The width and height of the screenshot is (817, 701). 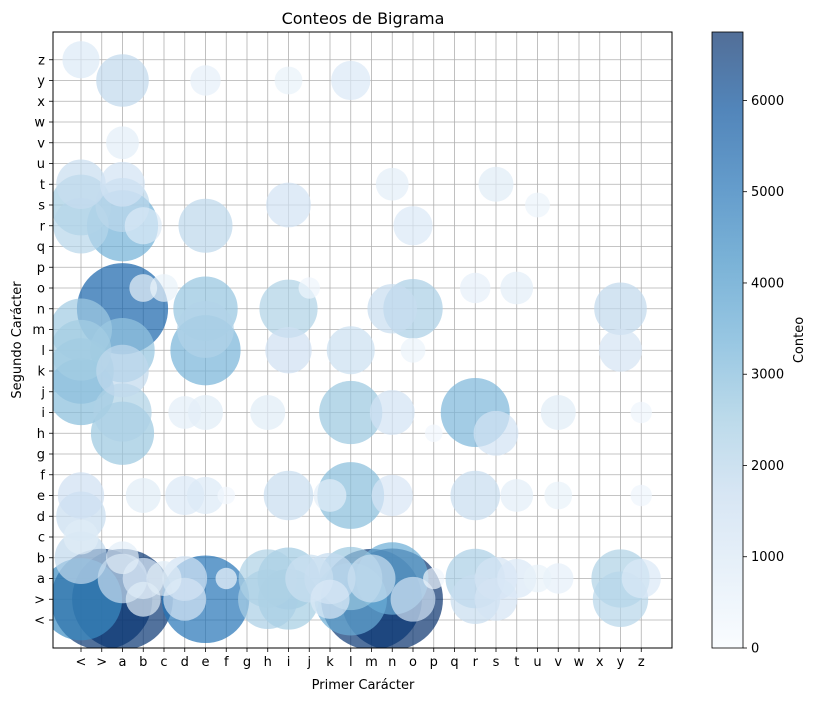 I want to click on x-tick-label: j, so click(x=308, y=662).